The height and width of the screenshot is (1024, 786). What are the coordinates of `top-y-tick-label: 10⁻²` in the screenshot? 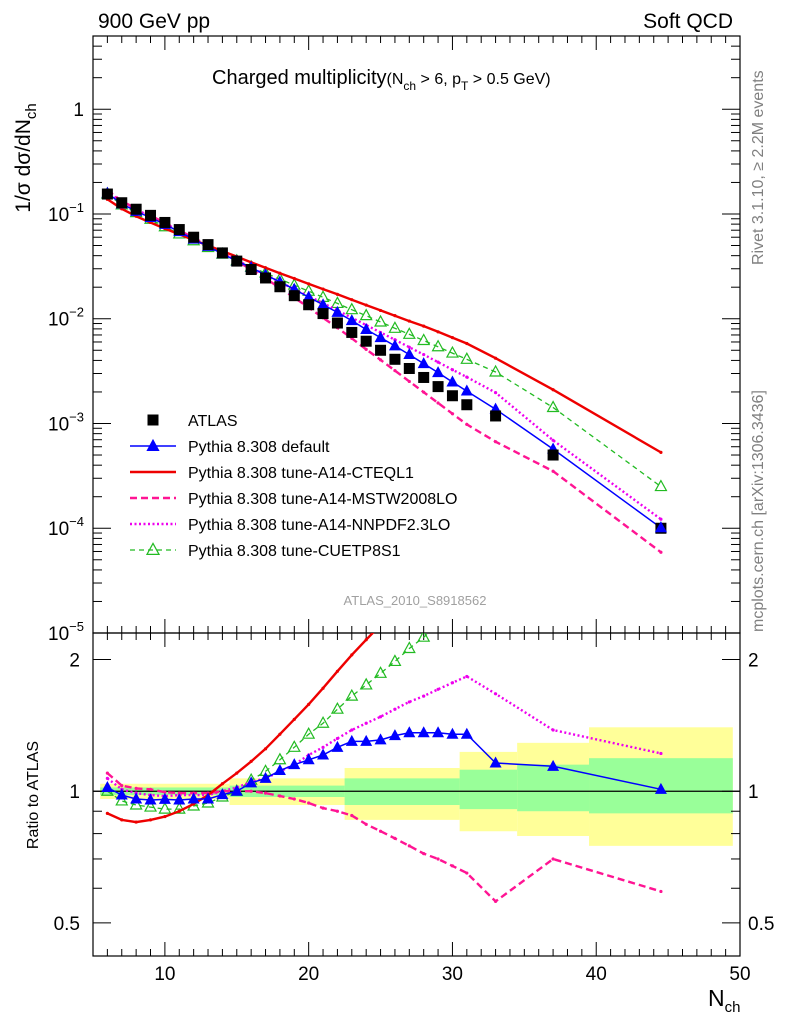 It's located at (66, 318).